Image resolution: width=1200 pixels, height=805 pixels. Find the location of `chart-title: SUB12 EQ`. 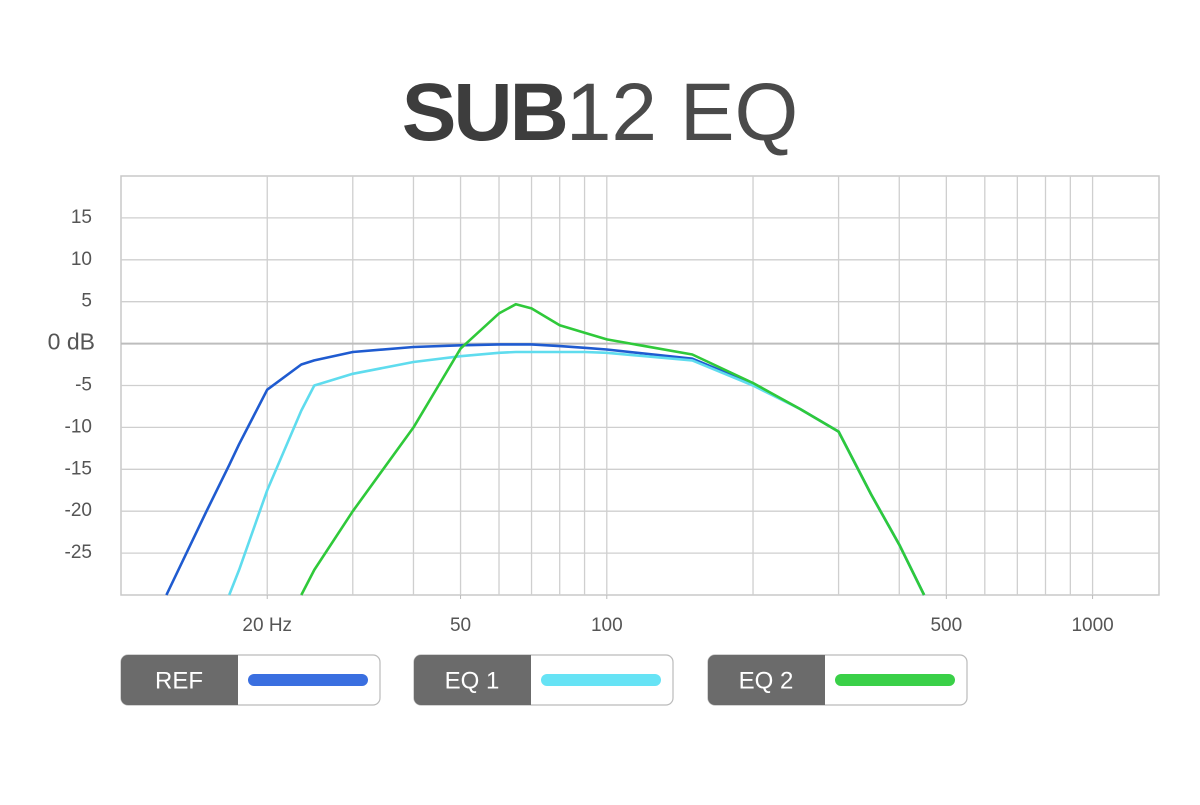

chart-title: SUB12 EQ is located at coordinates (600, 112).